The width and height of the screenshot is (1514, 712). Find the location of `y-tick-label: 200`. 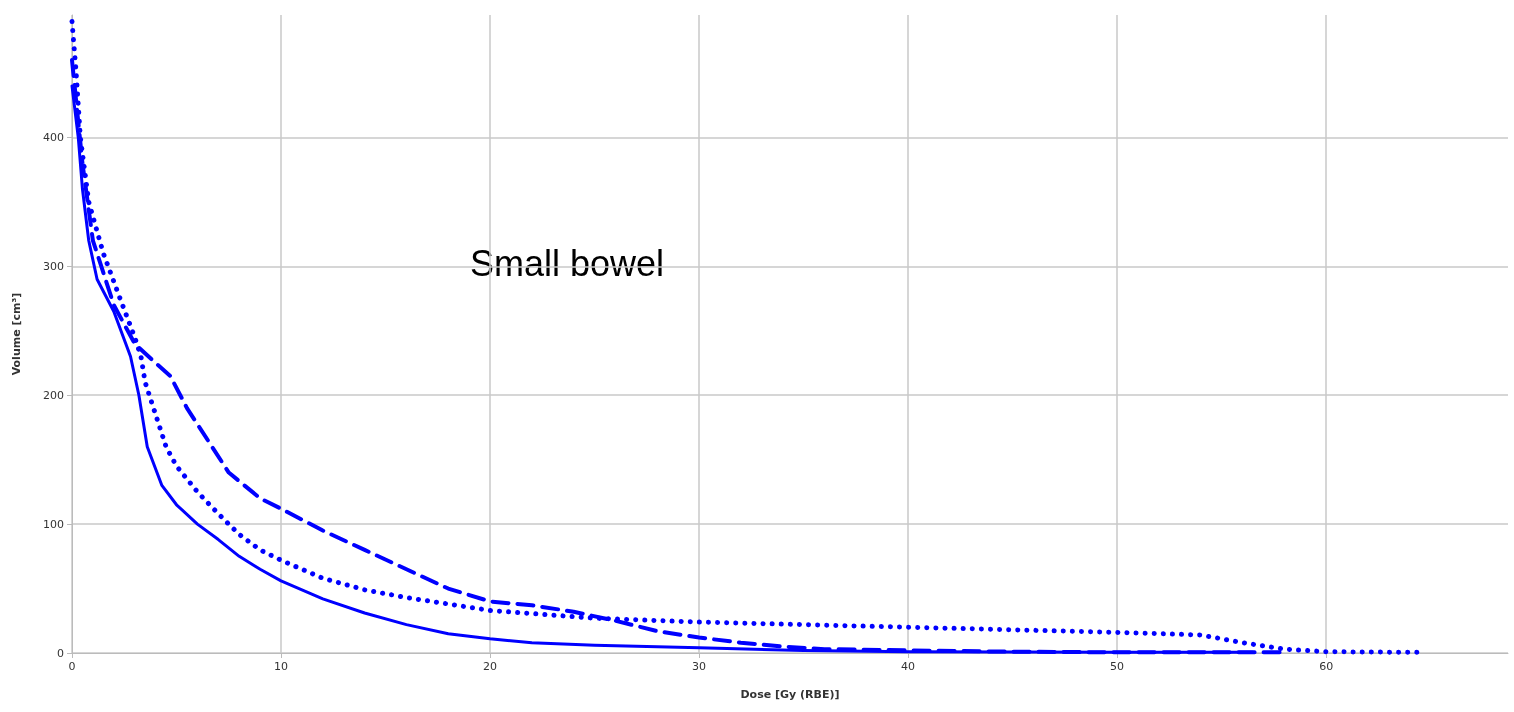

y-tick-label: 200 is located at coordinates (53, 395).